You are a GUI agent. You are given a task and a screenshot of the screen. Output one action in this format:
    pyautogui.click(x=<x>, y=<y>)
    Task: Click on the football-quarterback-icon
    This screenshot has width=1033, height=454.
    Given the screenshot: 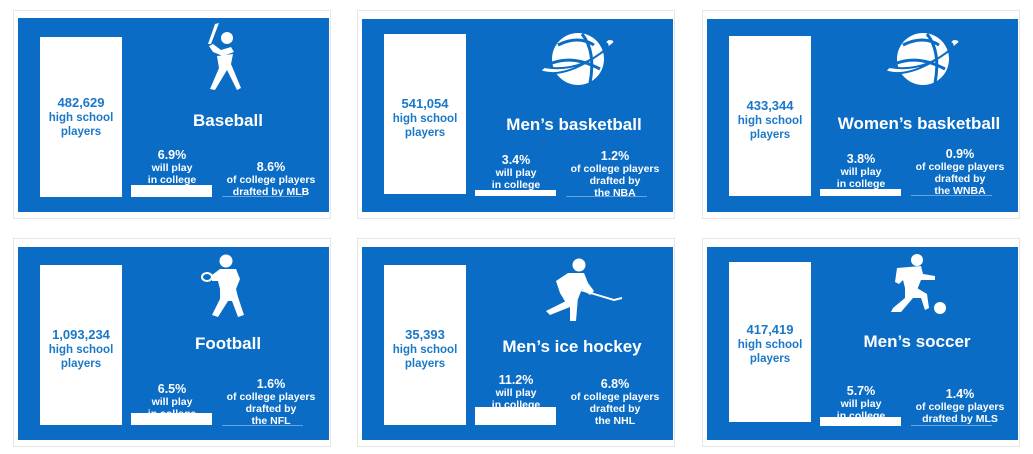 What is the action you would take?
    pyautogui.click(x=225, y=286)
    